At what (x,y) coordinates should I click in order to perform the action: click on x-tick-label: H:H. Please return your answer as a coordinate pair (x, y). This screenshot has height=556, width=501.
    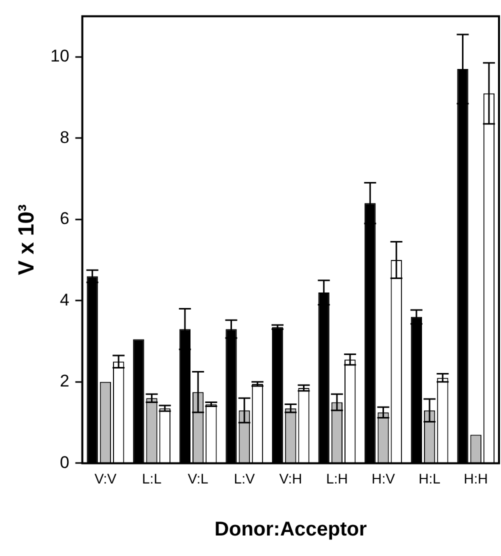
    Looking at the image, I should click on (476, 478).